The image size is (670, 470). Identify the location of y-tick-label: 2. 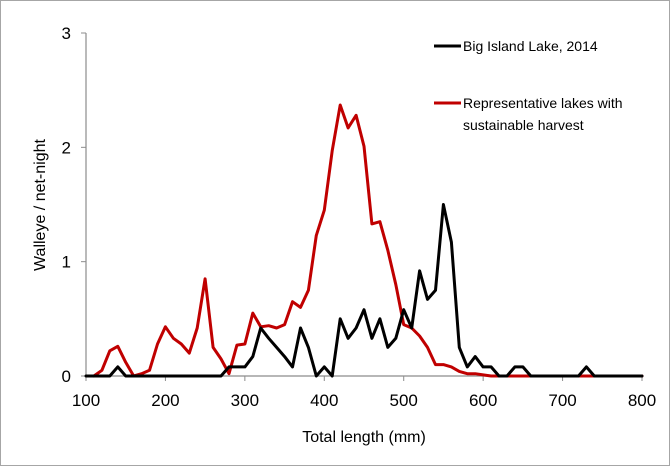
(66, 147).